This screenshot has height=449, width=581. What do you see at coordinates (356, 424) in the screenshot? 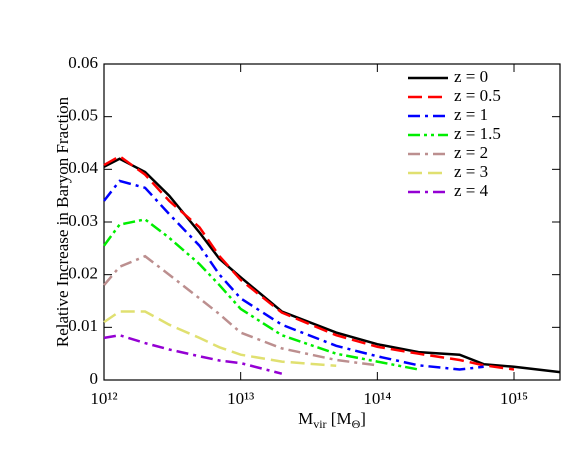
I see `x-label-part: Θ` at bounding box center [356, 424].